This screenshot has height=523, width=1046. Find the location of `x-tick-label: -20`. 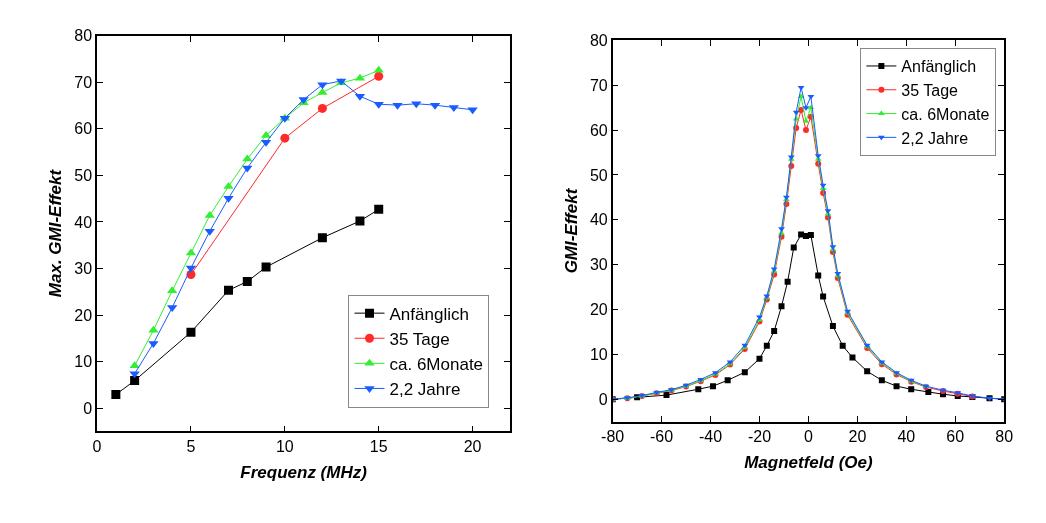

x-tick-label: -20 is located at coordinates (759, 437).